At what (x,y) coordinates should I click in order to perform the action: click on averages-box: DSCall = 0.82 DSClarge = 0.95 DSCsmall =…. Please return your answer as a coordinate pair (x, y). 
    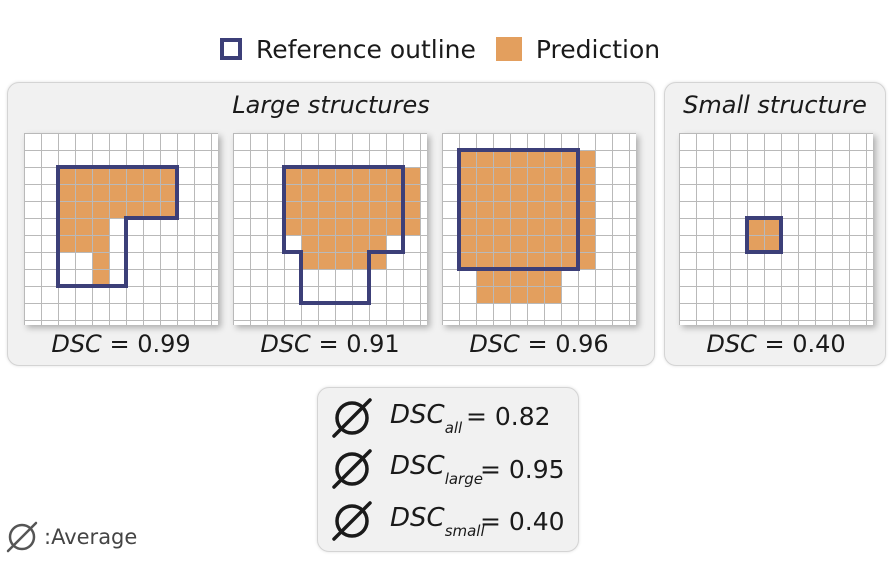
    Looking at the image, I should click on (448, 469).